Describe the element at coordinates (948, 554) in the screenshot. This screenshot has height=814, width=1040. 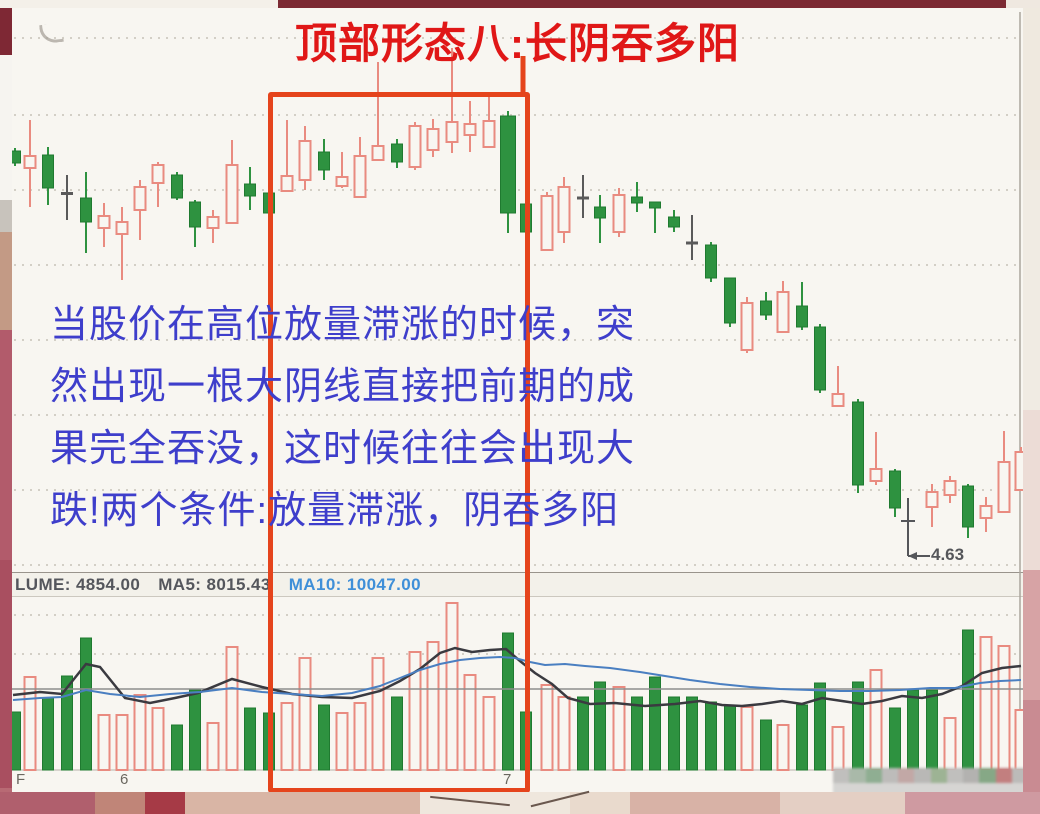
I see `price-marker-label: 4.63` at that location.